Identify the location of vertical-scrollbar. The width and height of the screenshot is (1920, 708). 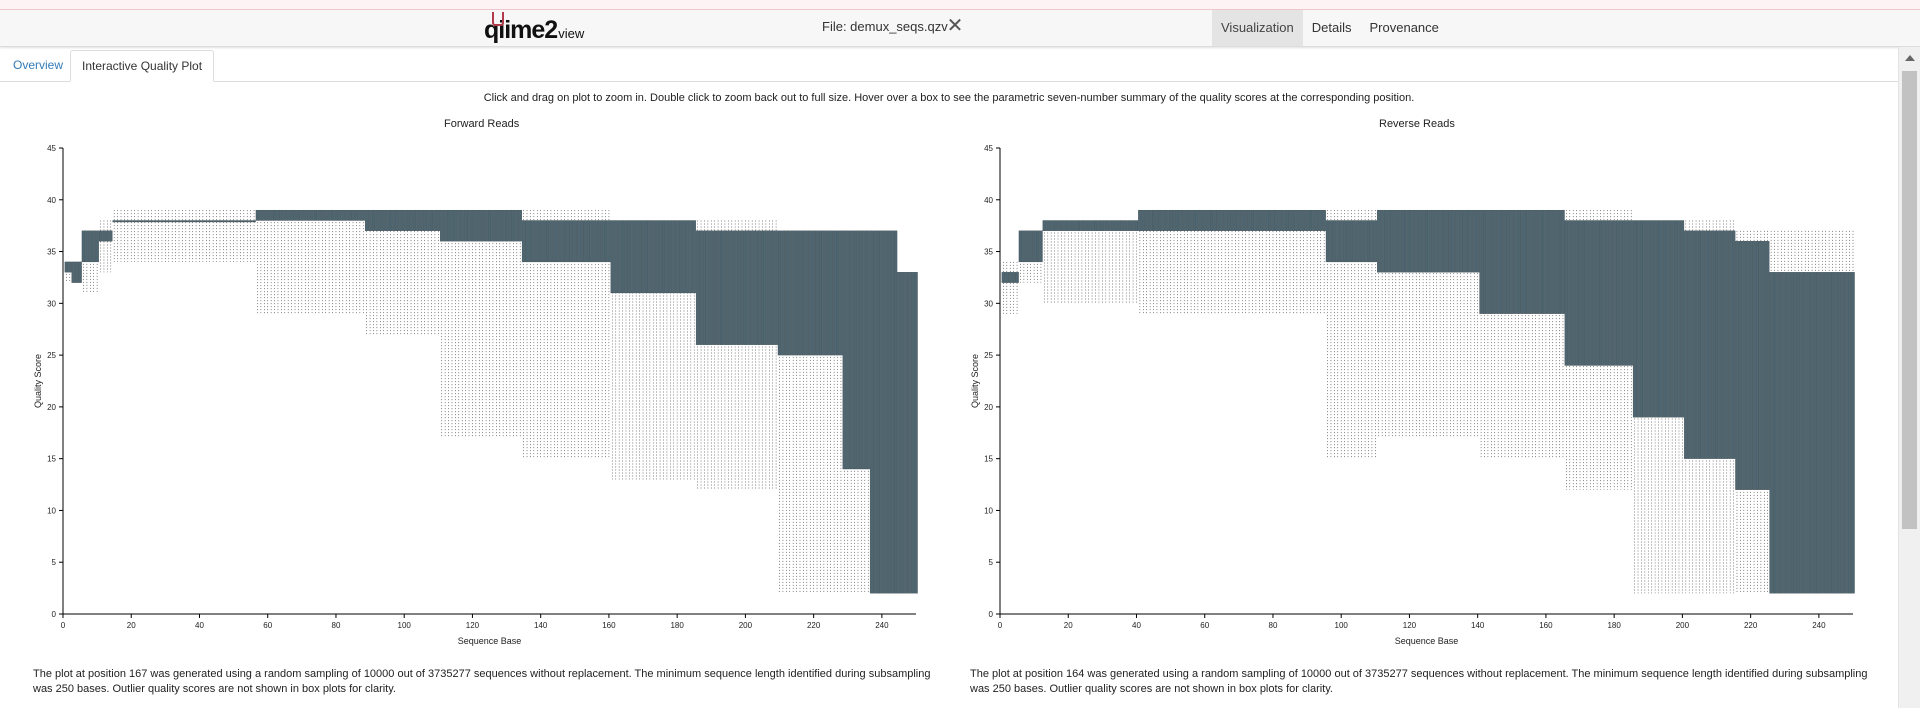
(1909, 377).